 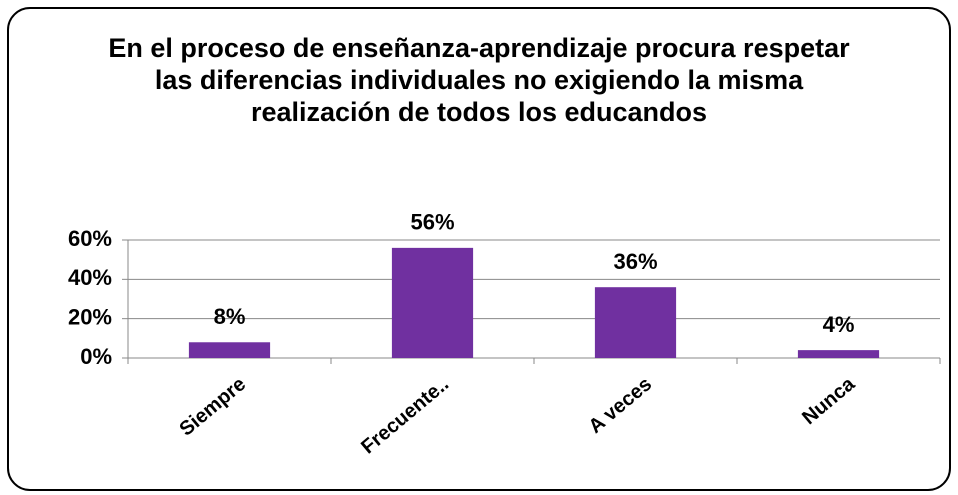 I want to click on y-tick-label: 40%, so click(x=90, y=277).